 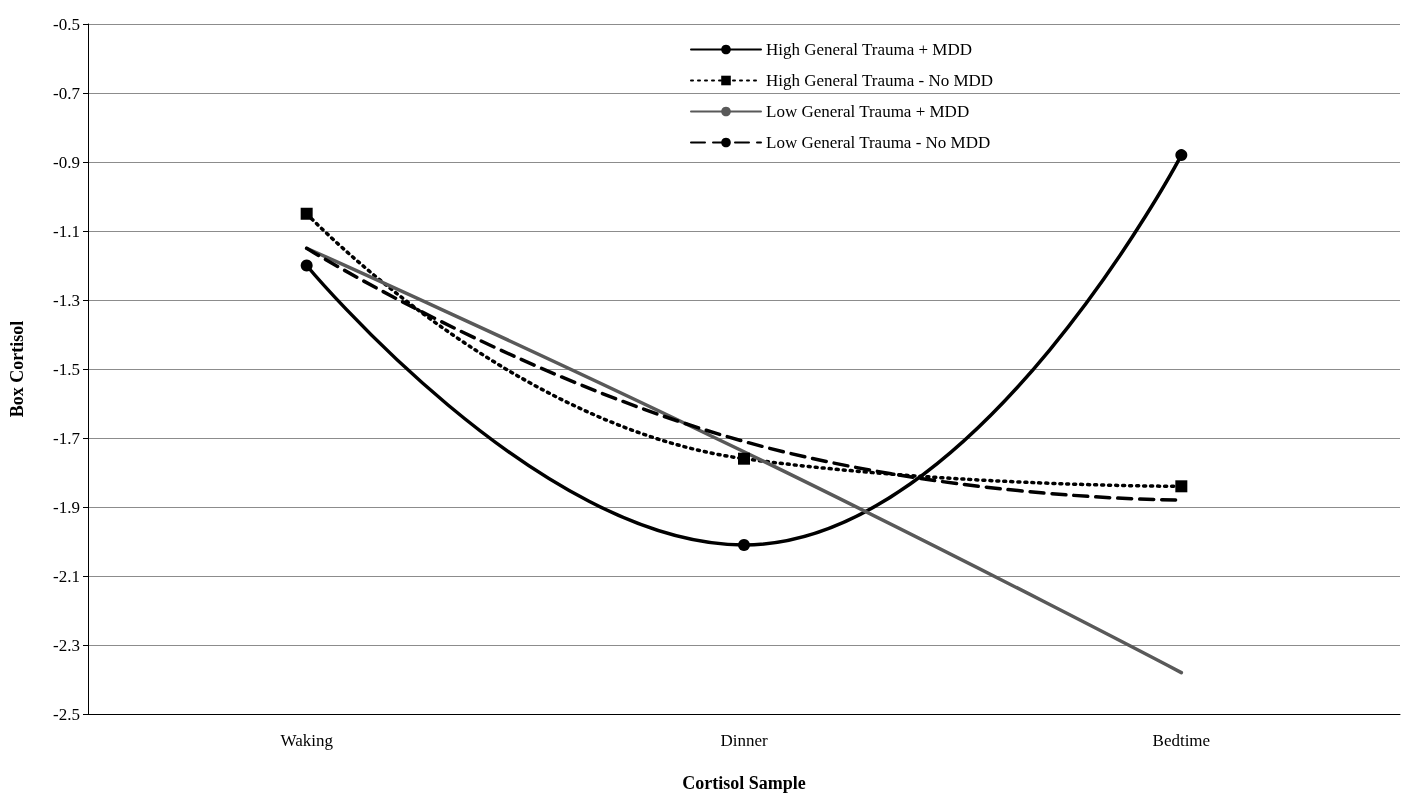 I want to click on y-tick-label: -2.1, so click(x=66, y=576).